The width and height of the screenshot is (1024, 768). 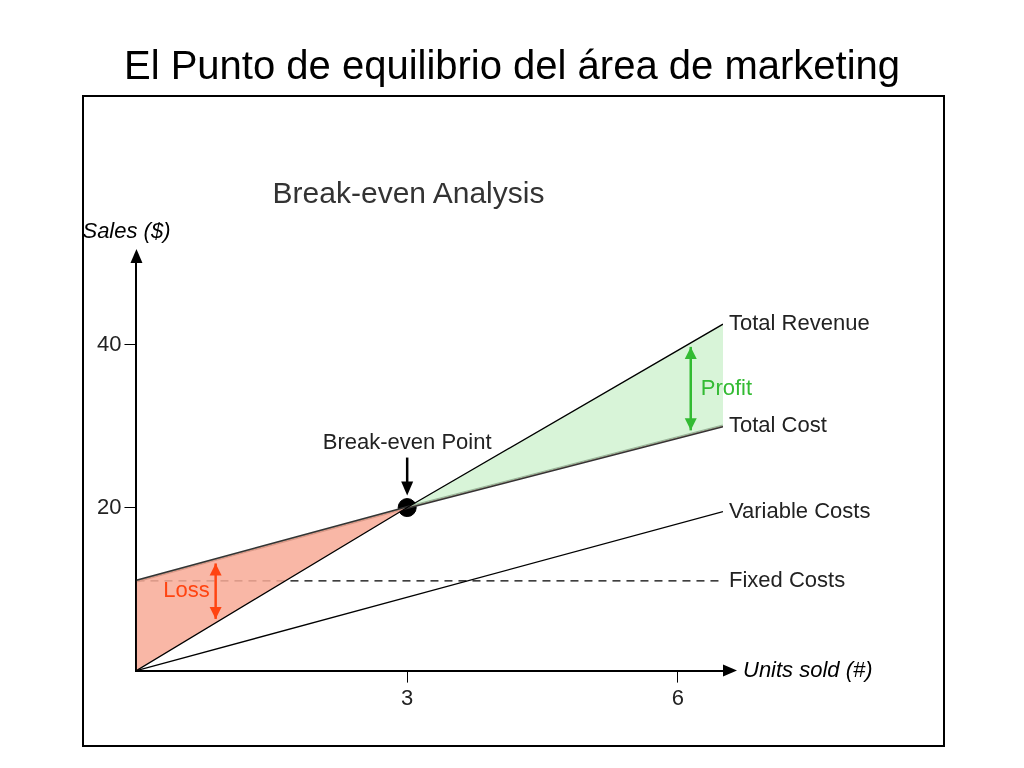 What do you see at coordinates (511, 65) in the screenshot?
I see `chart-title: El Punto de equilibrio del área de marketing` at bounding box center [511, 65].